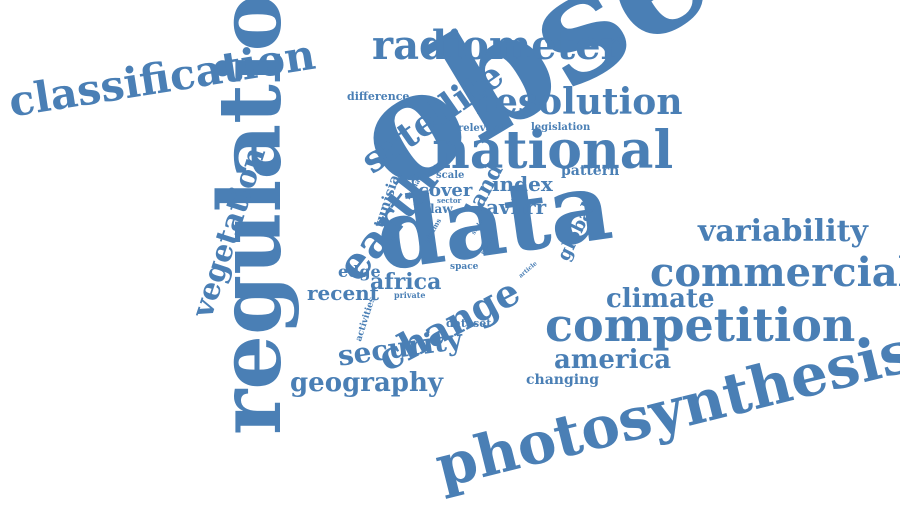 The image size is (900, 524). Describe the element at coordinates (553, 150) in the screenshot. I see `word-national: national` at that location.